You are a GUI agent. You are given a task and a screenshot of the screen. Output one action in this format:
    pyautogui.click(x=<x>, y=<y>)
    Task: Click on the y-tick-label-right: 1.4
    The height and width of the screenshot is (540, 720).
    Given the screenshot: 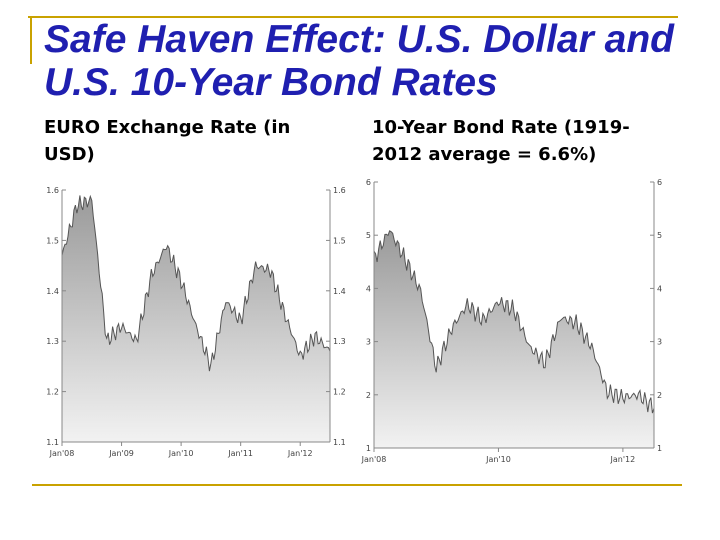 What is the action you would take?
    pyautogui.click(x=339, y=291)
    